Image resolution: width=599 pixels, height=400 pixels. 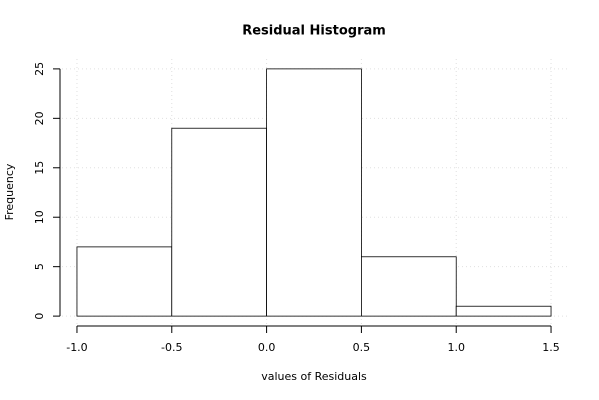 I want to click on chart-title: Residual Histogram, so click(x=314, y=31).